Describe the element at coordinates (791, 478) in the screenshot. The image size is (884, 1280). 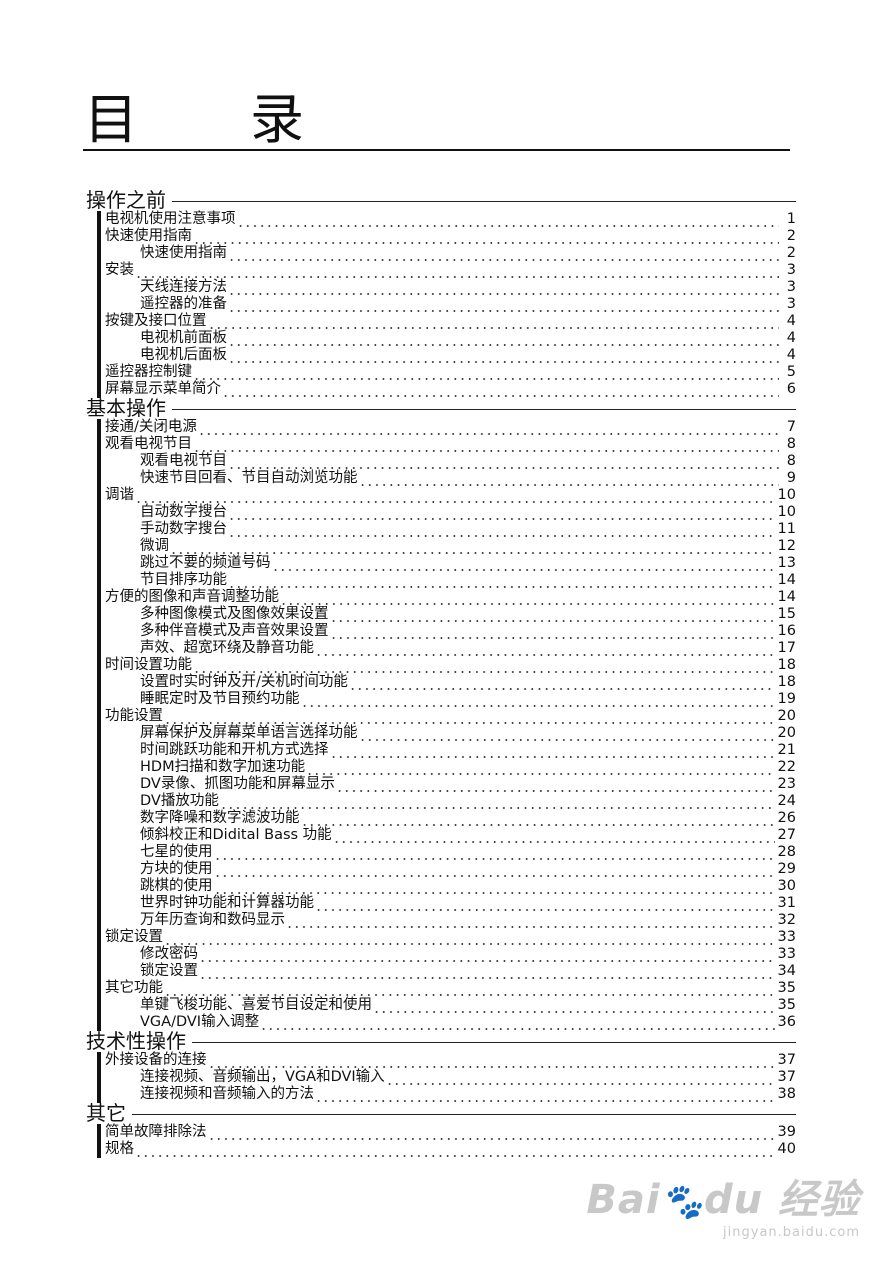
I see `toc-entry-page: 9` at that location.